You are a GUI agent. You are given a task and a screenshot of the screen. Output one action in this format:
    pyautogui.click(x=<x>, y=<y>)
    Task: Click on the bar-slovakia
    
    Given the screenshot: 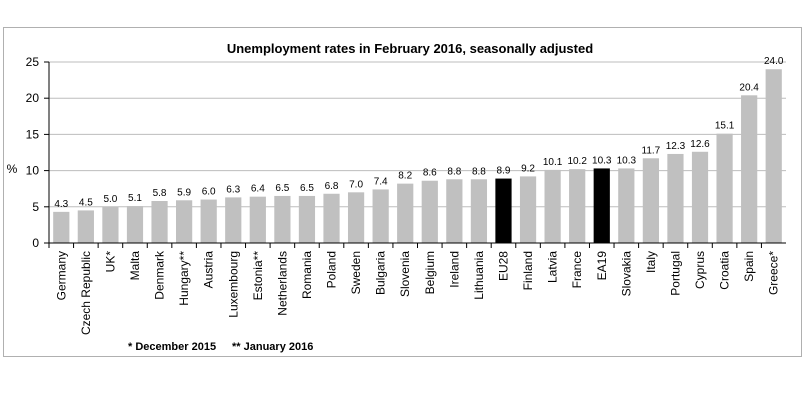 What is the action you would take?
    pyautogui.click(x=626, y=205)
    